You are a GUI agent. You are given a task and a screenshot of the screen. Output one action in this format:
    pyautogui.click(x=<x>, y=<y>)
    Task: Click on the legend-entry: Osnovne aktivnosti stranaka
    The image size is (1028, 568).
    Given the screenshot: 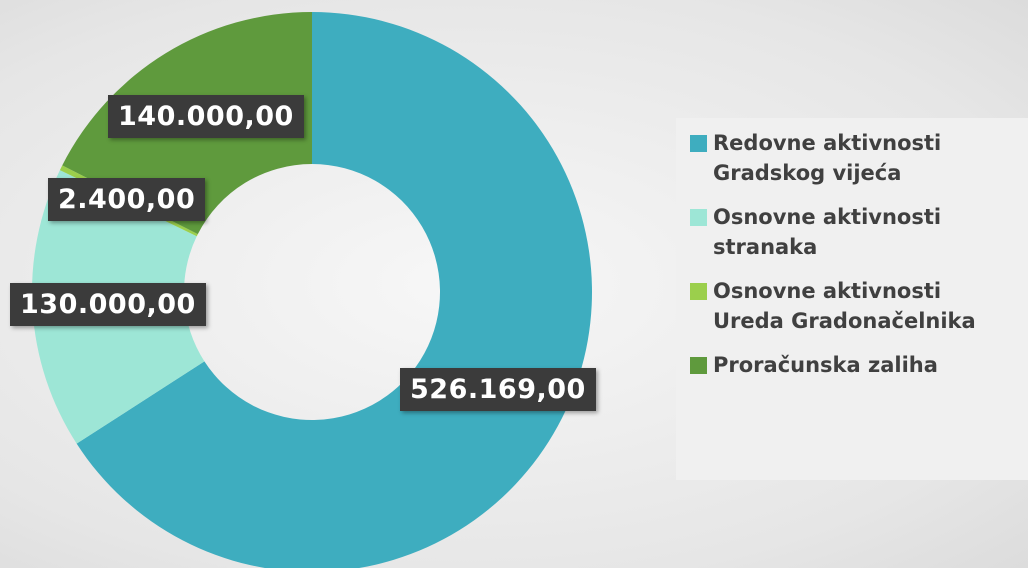 What is the action you would take?
    pyautogui.click(x=859, y=232)
    